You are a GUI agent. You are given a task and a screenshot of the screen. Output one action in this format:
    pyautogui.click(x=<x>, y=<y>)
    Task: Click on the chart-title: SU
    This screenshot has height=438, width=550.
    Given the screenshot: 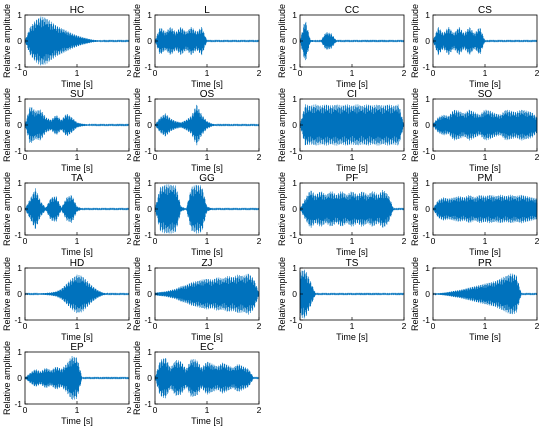 What is the action you would take?
    pyautogui.click(x=77, y=94)
    